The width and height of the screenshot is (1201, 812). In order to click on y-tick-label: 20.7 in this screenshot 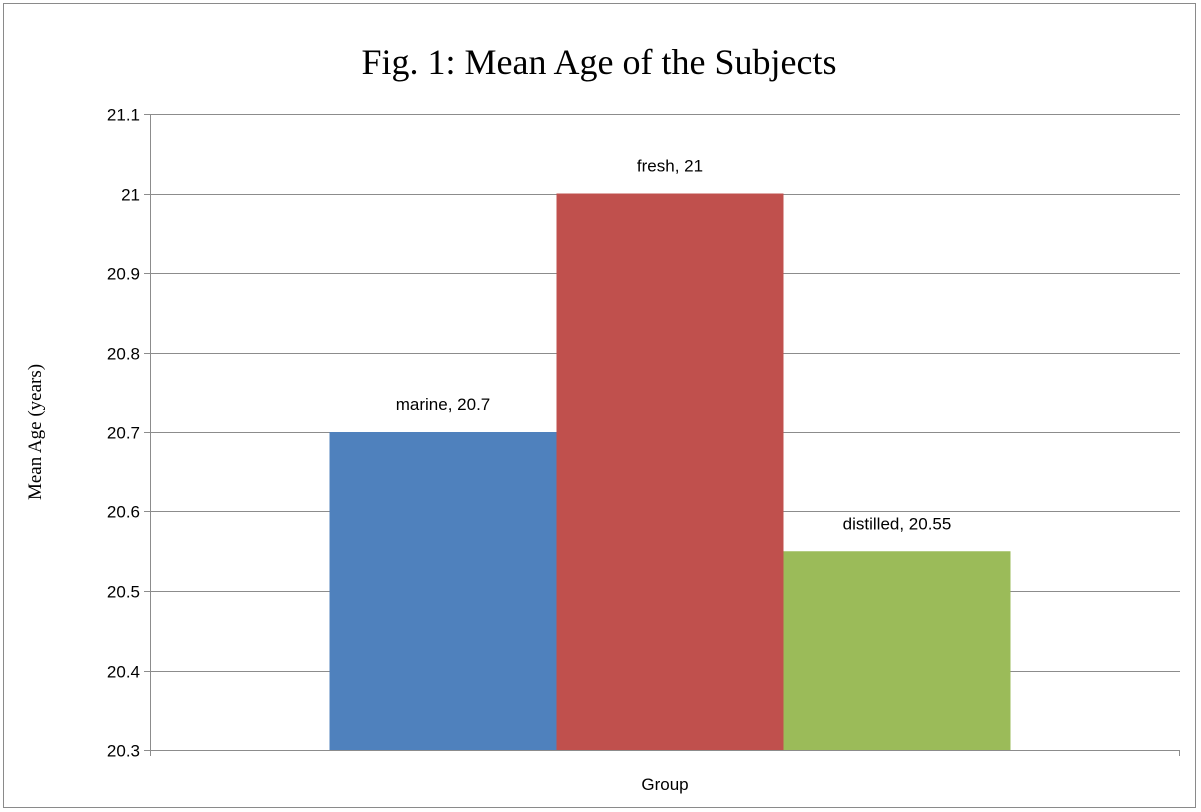, I will do `click(123, 433)`.